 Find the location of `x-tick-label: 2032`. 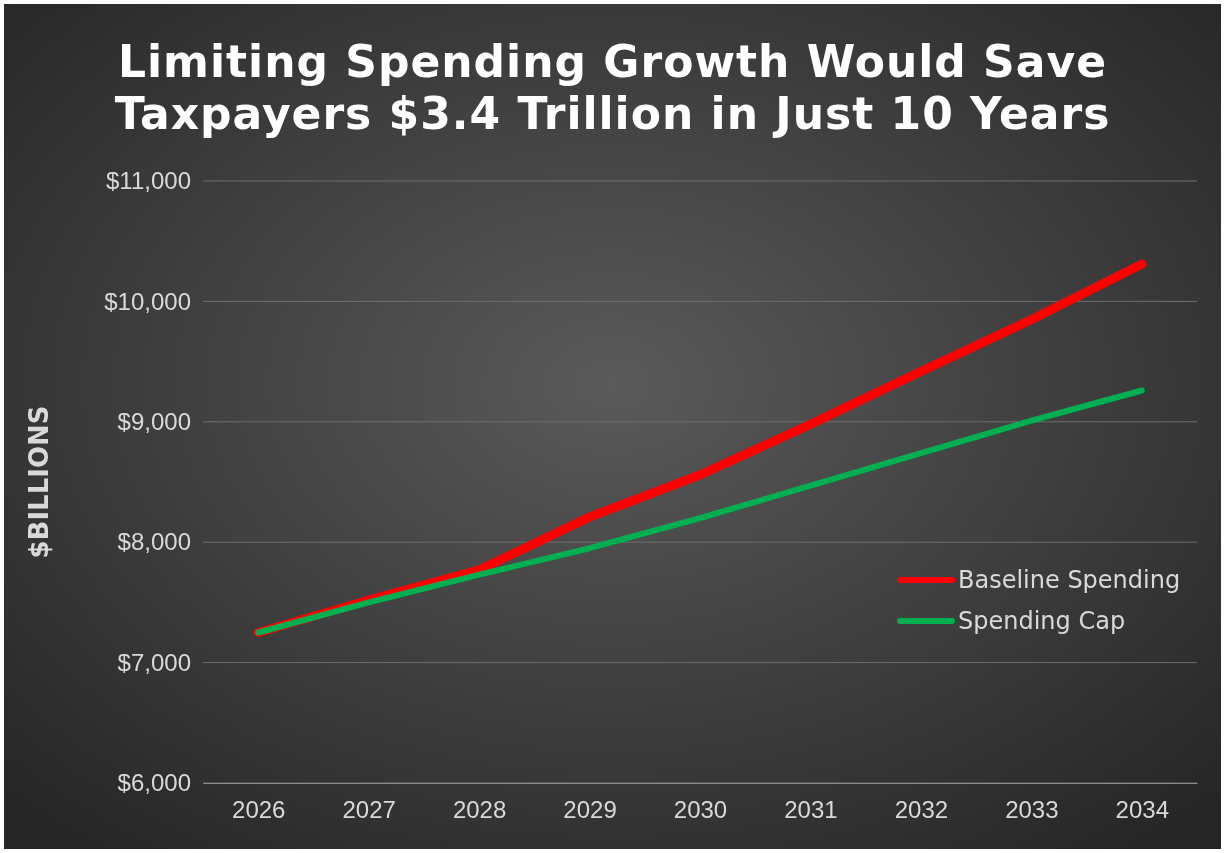

x-tick-label: 2032 is located at coordinates (921, 810).